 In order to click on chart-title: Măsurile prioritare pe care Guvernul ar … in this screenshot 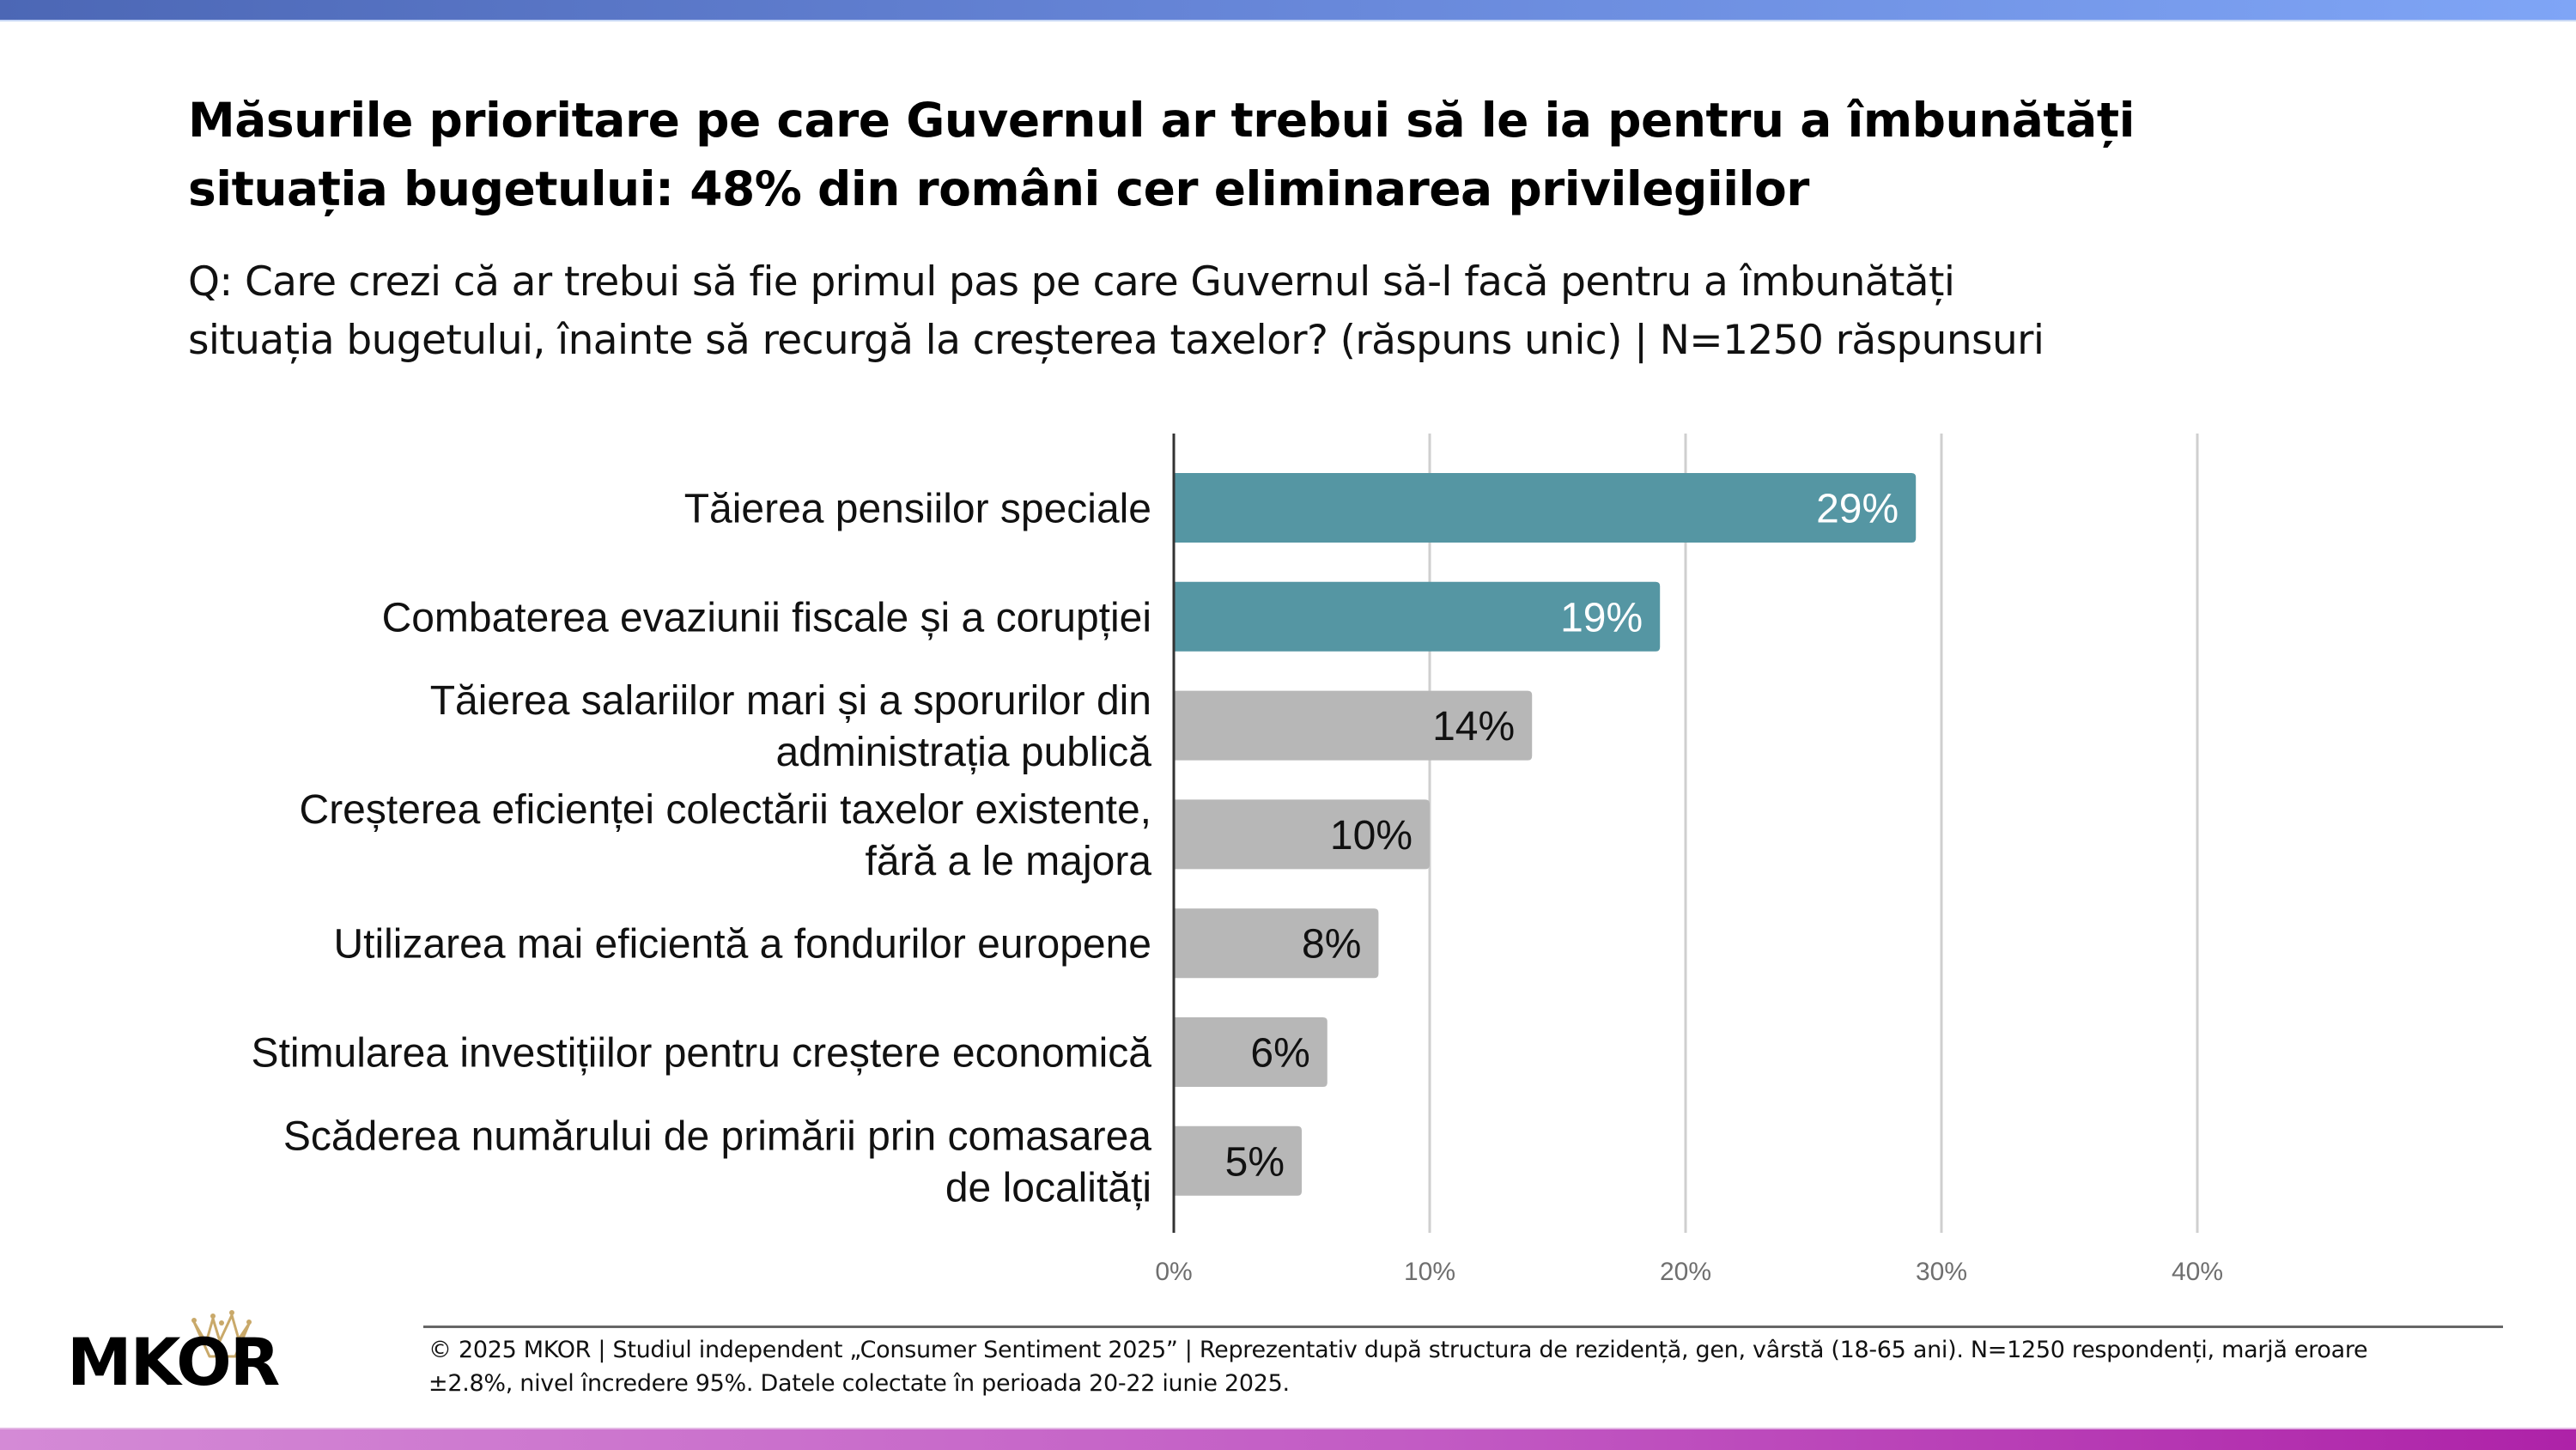, I will do `click(1305, 154)`.